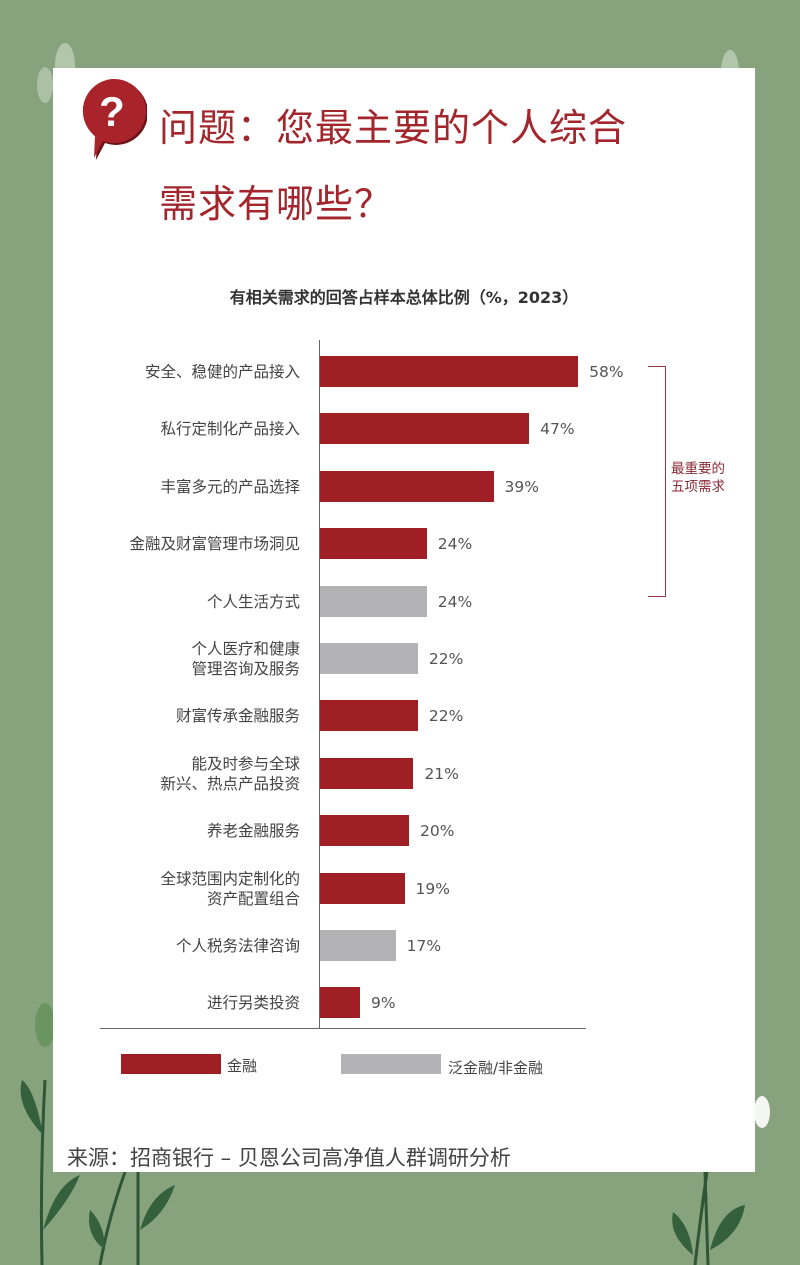 This screenshot has width=800, height=1265. I want to click on bar-row: 私行定制化产品接入 47%, so click(404, 429).